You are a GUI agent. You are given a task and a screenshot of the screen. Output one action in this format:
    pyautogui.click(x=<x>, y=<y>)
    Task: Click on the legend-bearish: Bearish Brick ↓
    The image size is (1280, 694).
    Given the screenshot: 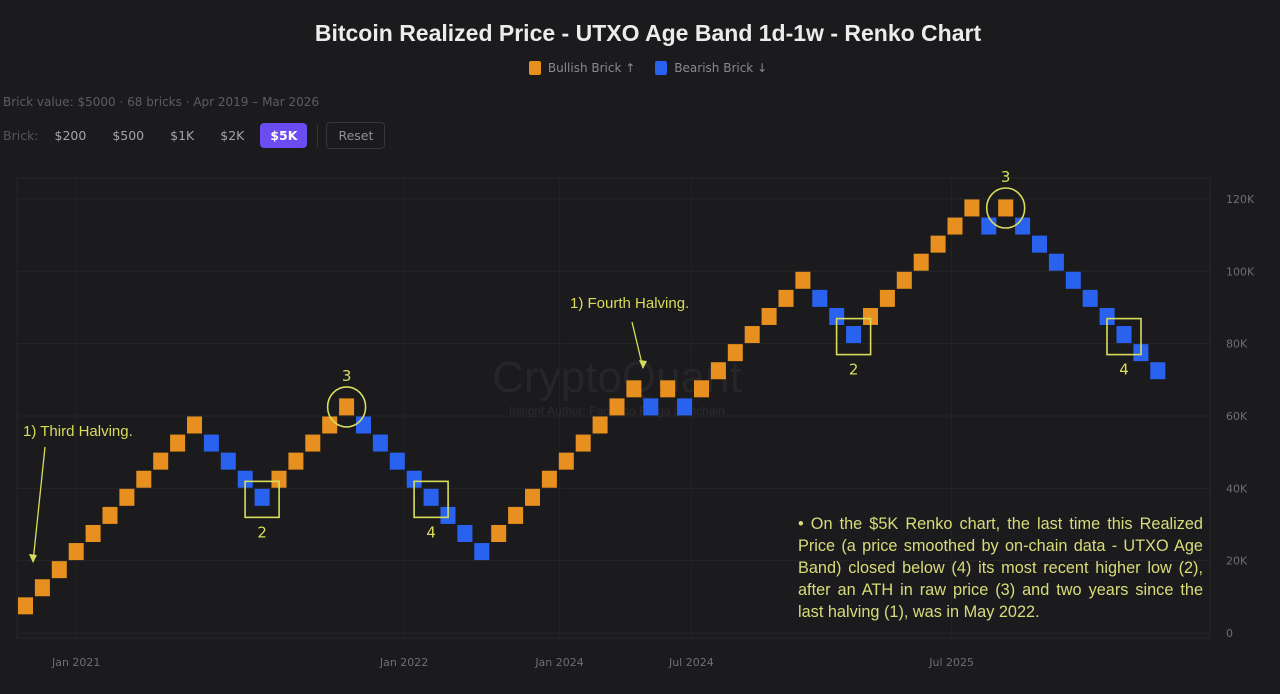 What is the action you would take?
    pyautogui.click(x=711, y=68)
    